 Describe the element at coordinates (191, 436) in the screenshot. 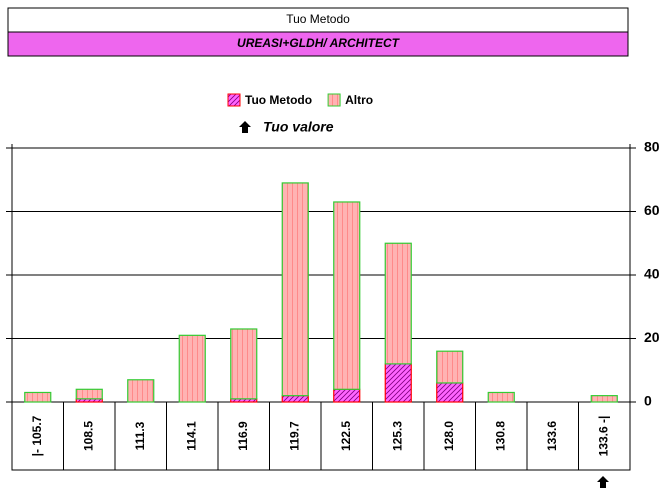

I see `x-tick-label: 114.1` at that location.